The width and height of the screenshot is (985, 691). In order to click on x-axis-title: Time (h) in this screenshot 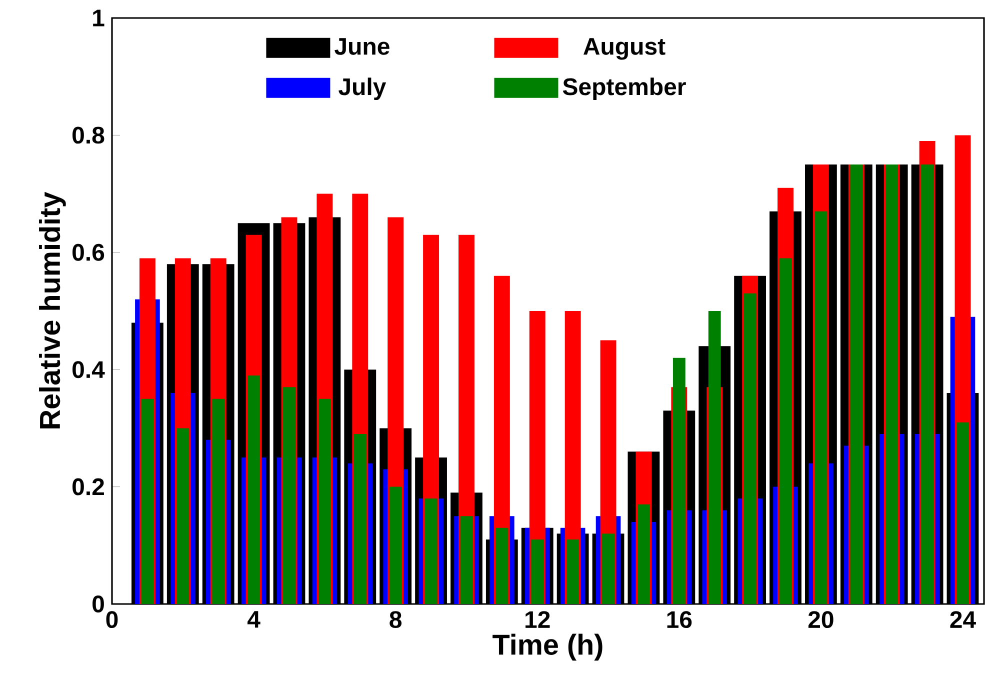, I will do `click(547, 647)`.